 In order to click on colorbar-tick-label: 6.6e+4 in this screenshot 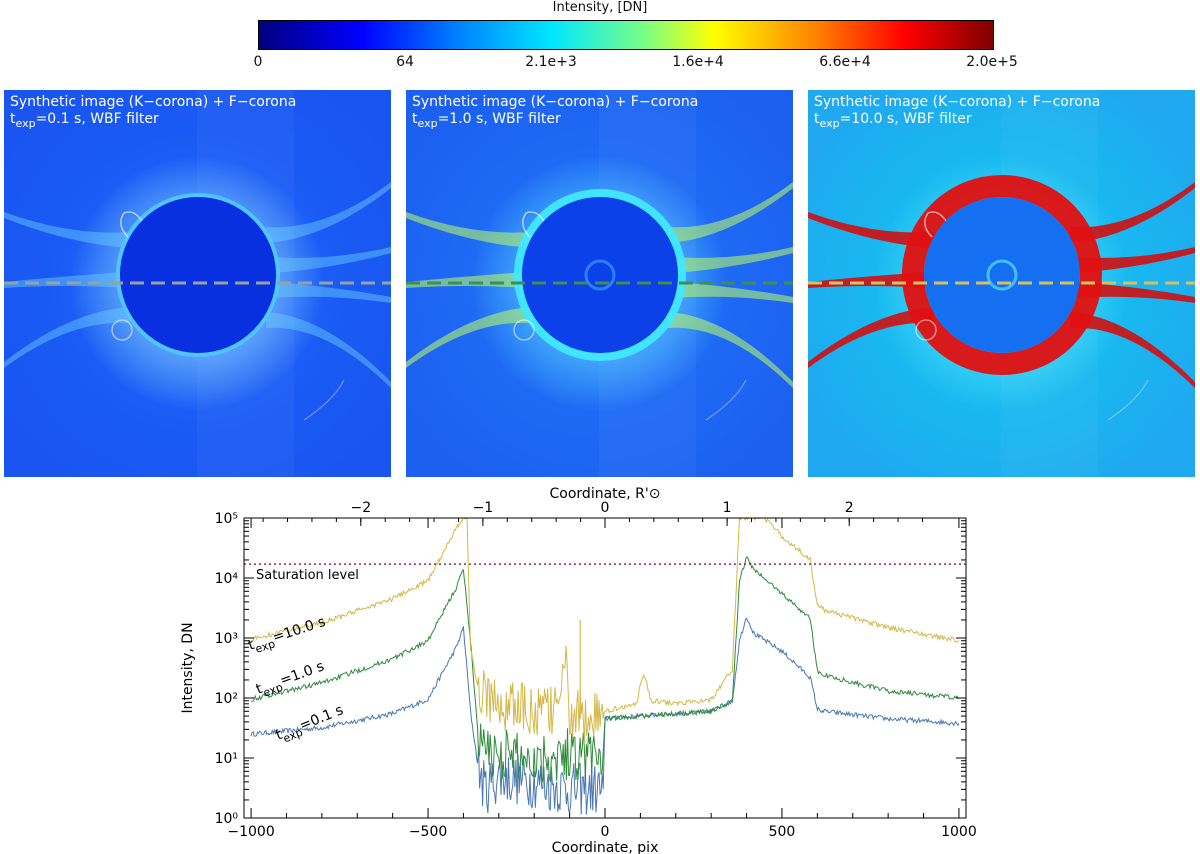, I will do `click(845, 62)`.